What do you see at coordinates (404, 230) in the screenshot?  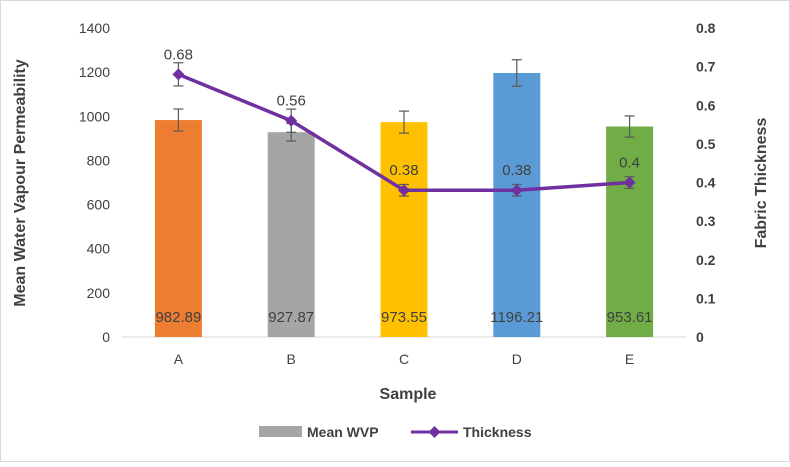 I see `bar-c` at bounding box center [404, 230].